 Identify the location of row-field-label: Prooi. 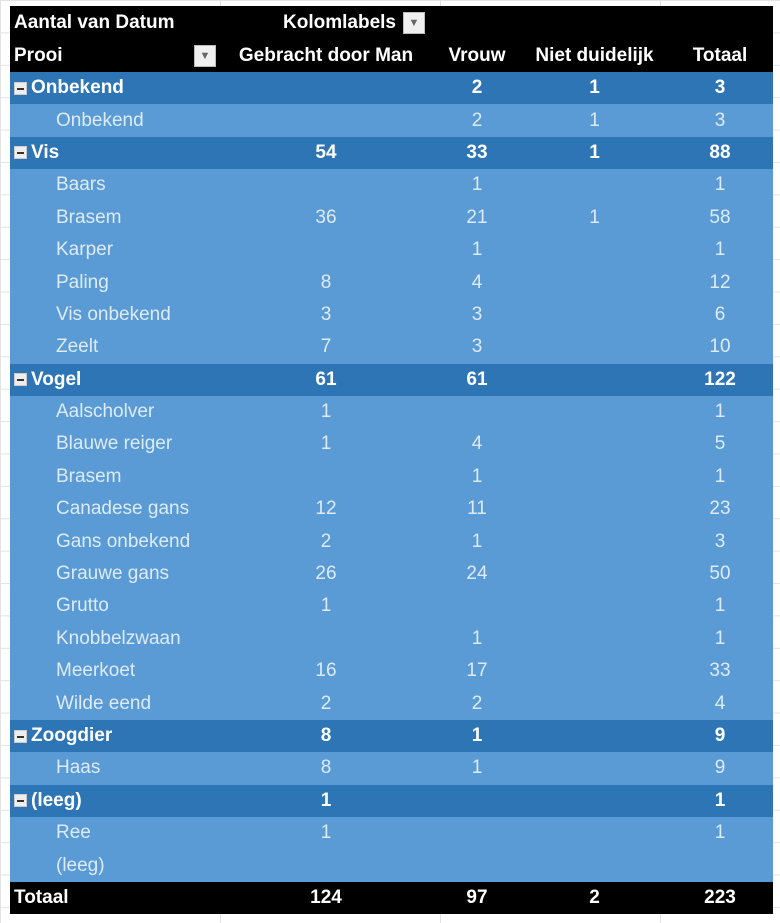
(38, 55).